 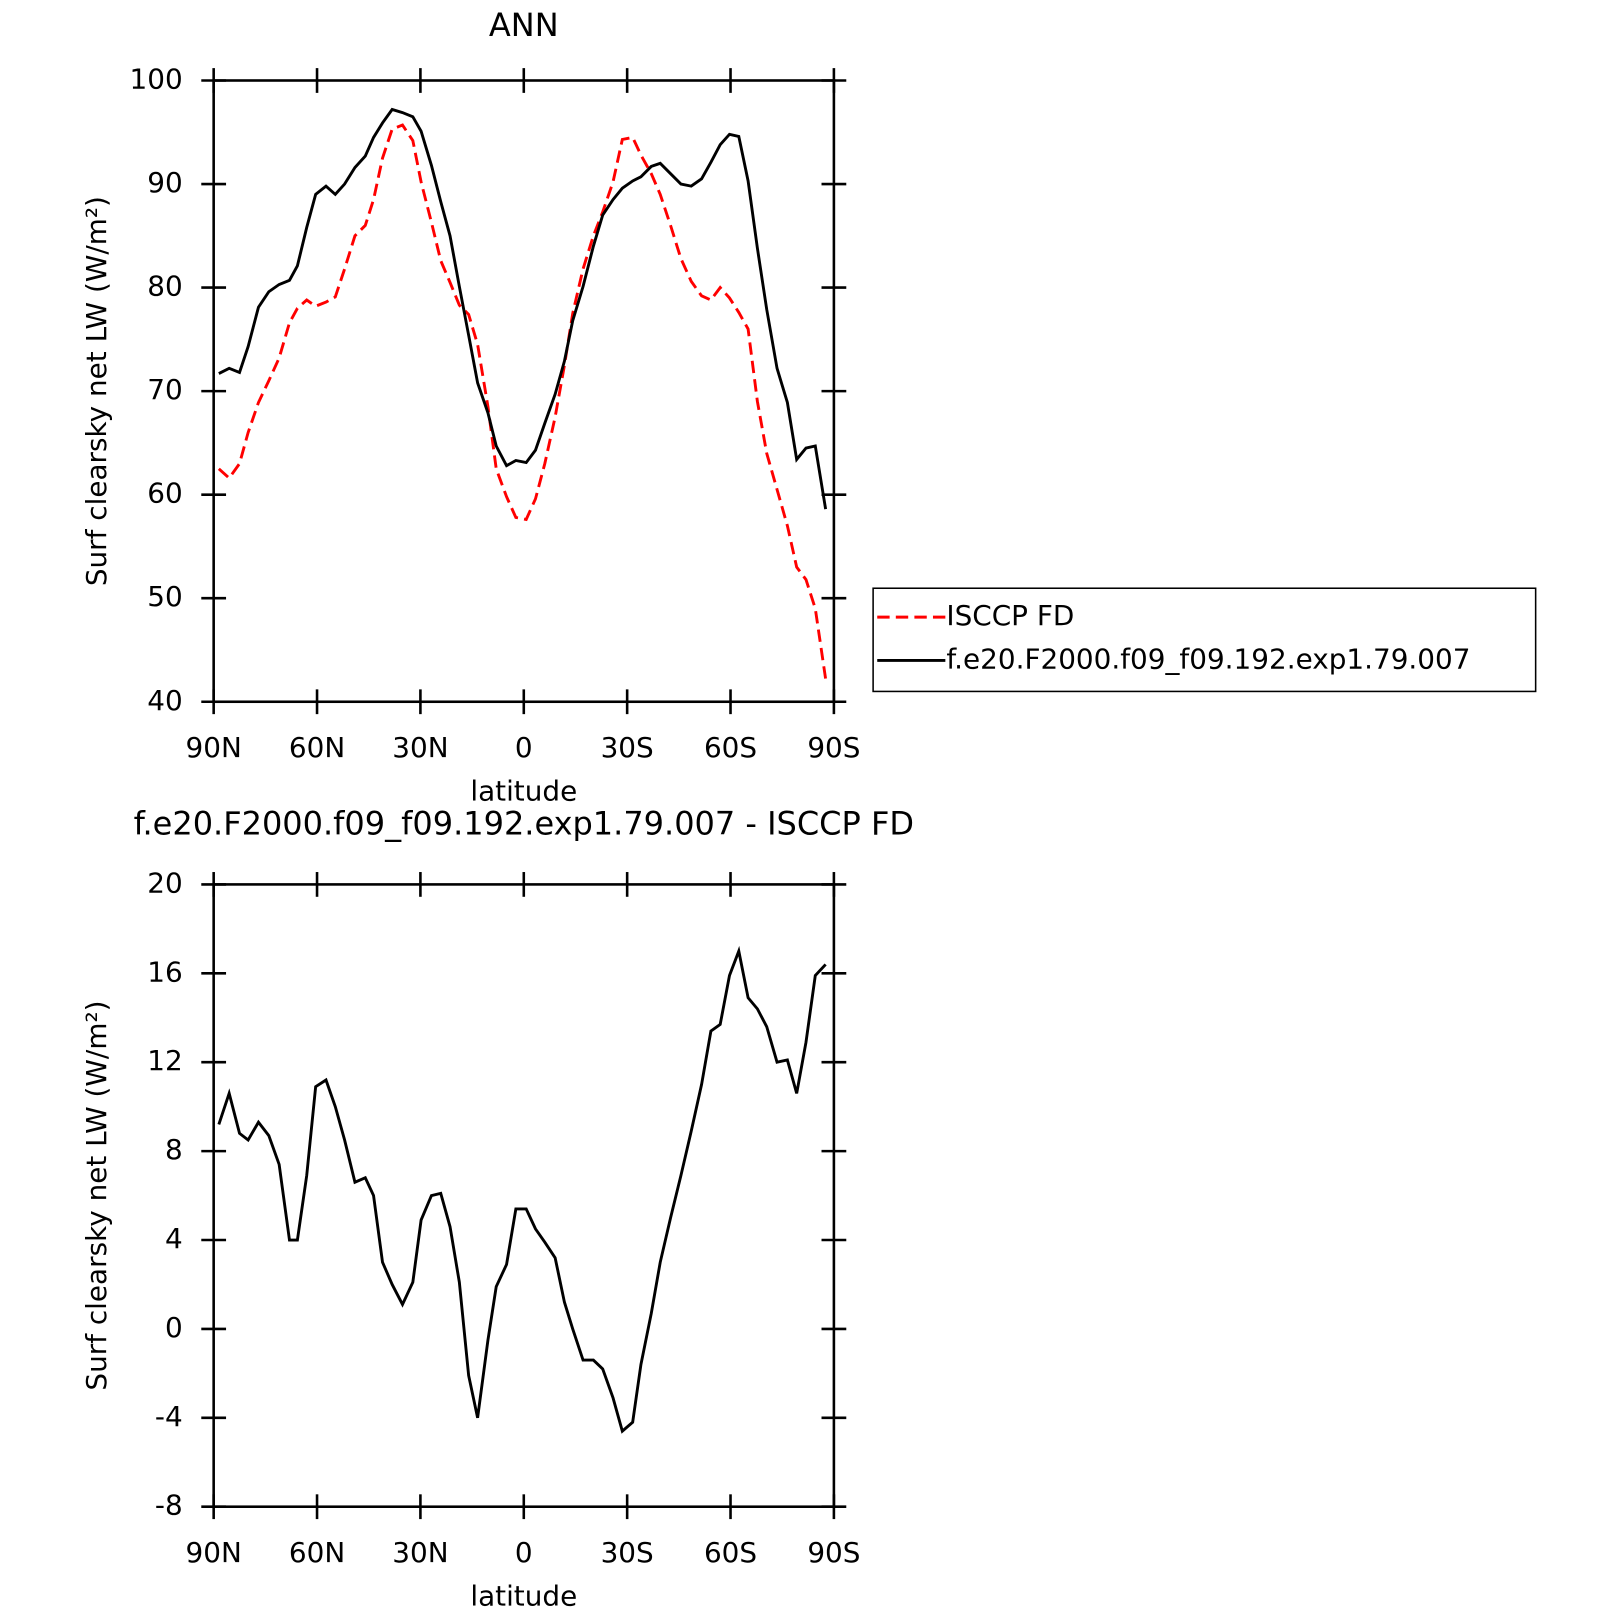 I want to click on y-tick-label: 70, so click(x=164, y=389).